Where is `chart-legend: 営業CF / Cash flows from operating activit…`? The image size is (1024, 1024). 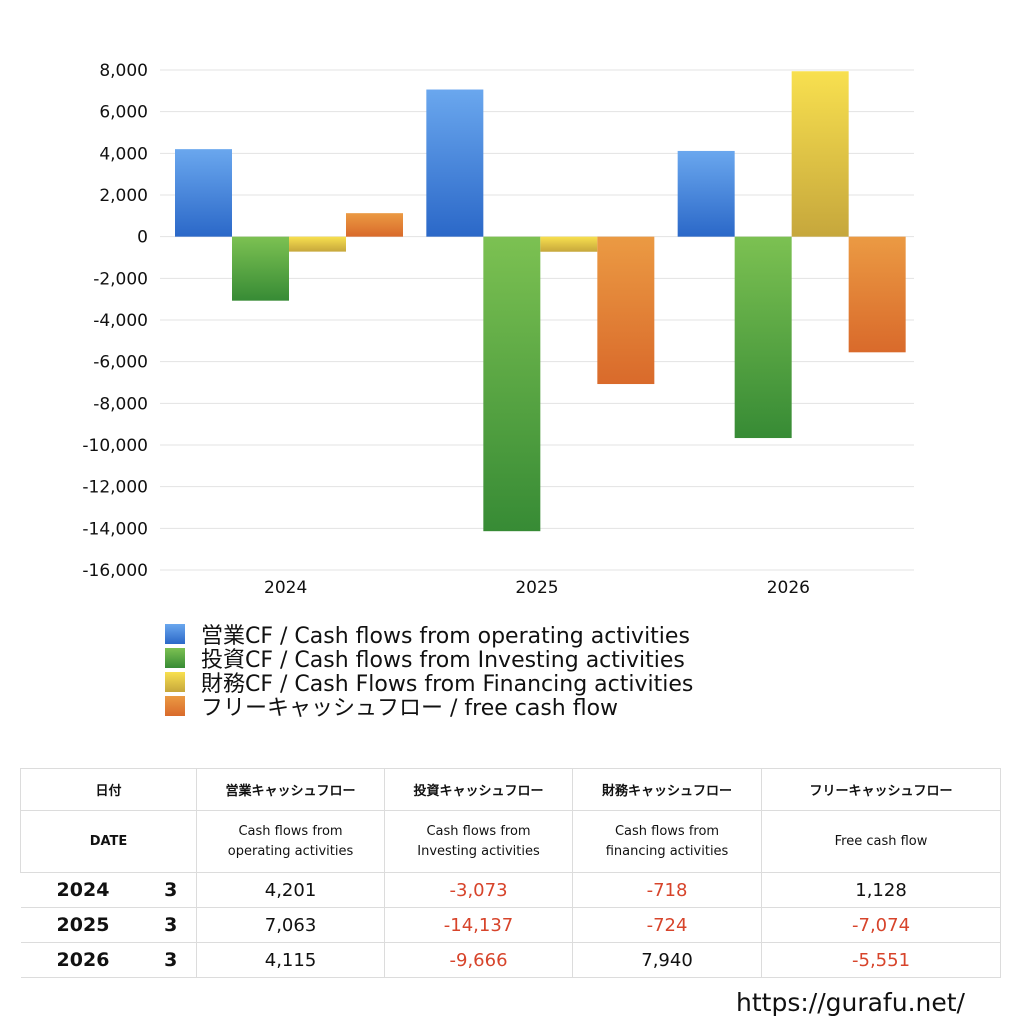
chart-legend: 営業CF / Cash flows from operating activit… is located at coordinates (429, 671).